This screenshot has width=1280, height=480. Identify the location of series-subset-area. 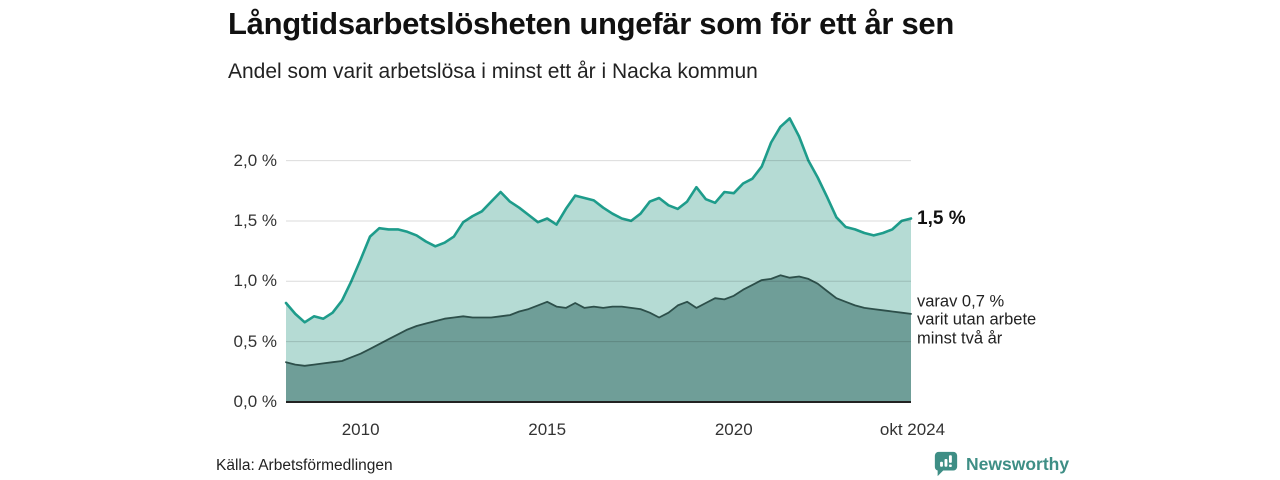
(598, 338).